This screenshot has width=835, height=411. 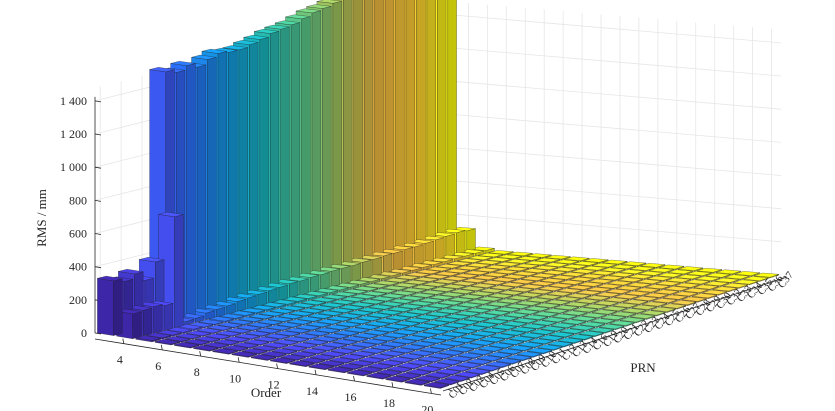 What do you see at coordinates (389, 403) in the screenshot?
I see `order-tick-label: 18` at bounding box center [389, 403].